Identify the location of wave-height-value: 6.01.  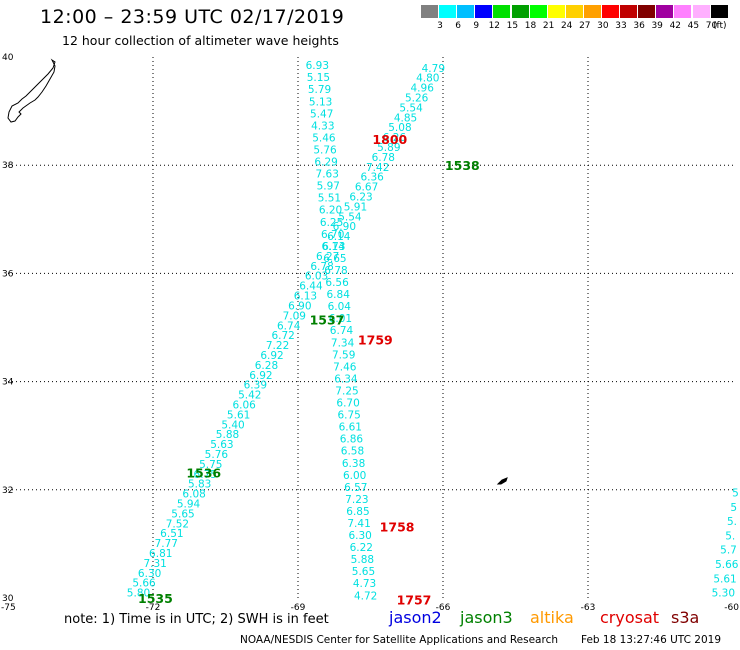
(340, 319).